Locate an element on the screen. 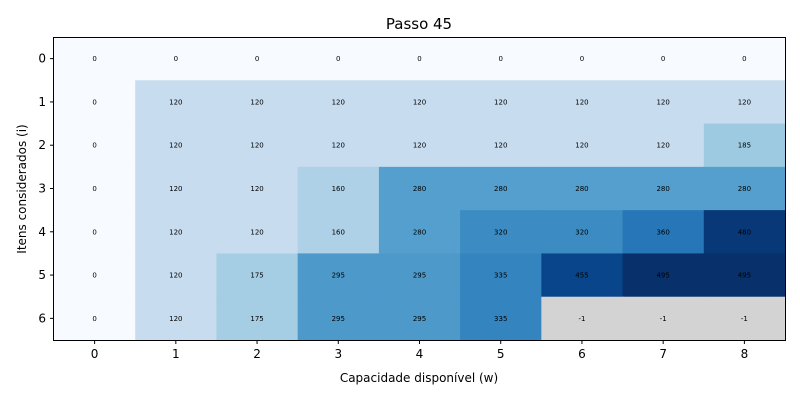 Image resolution: width=800 pixels, height=400 pixels. cell-value-4-2: 120 is located at coordinates (256, 232).